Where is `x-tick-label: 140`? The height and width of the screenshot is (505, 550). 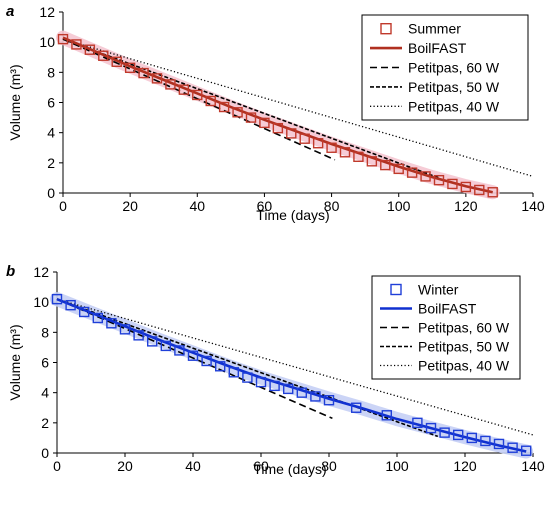 x-tick-label: 140 is located at coordinates (533, 466).